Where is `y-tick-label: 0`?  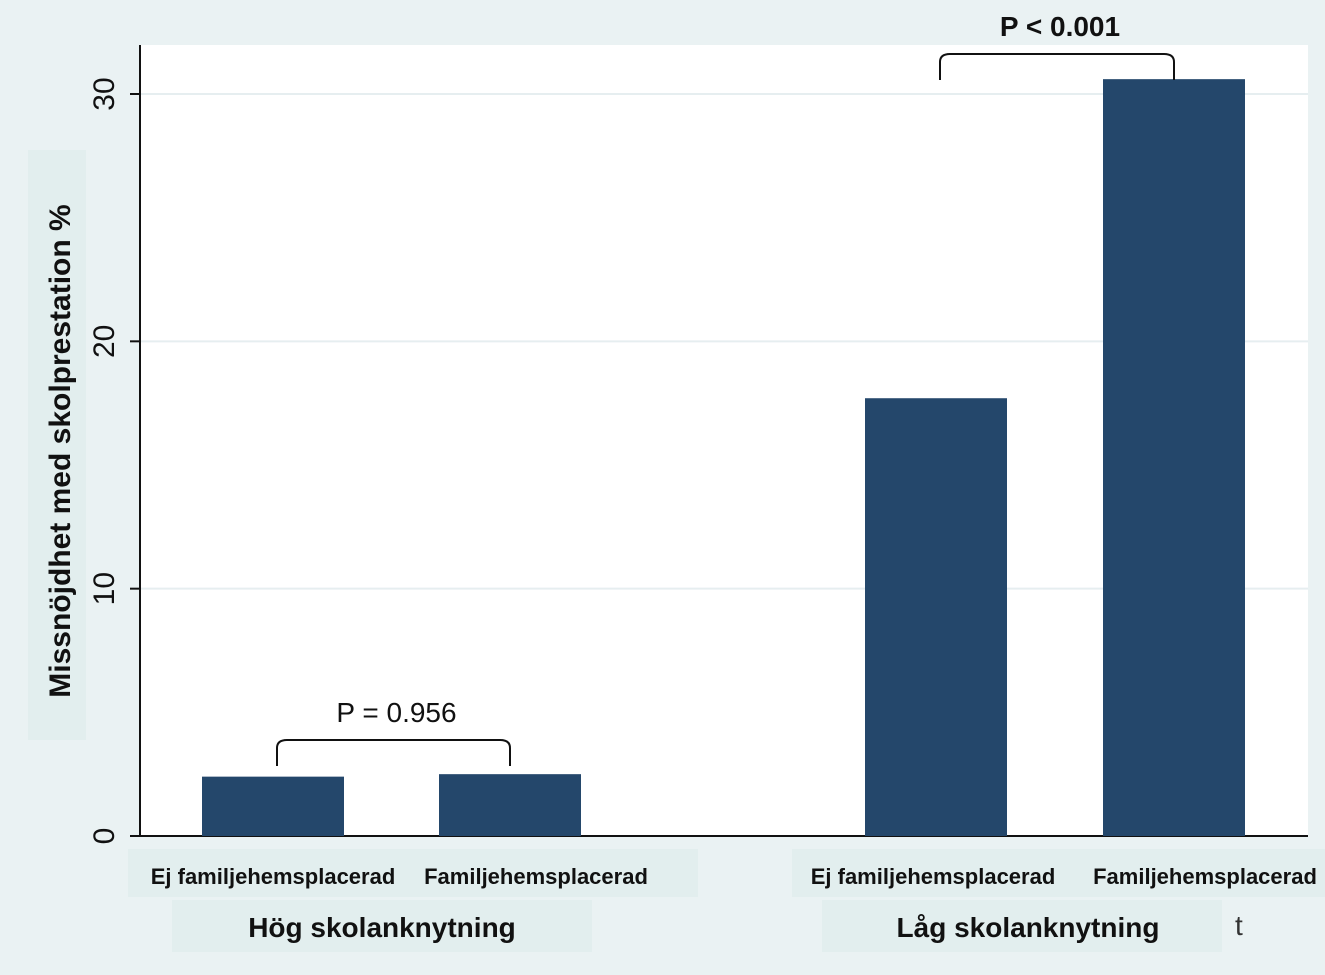 y-tick-label: 0 is located at coordinates (104, 836).